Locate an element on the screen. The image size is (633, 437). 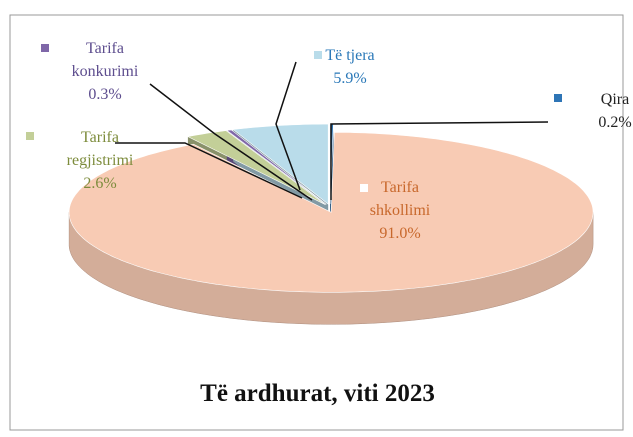
data-label: Tarifa konkurimi 0.3% is located at coordinates (105, 71).